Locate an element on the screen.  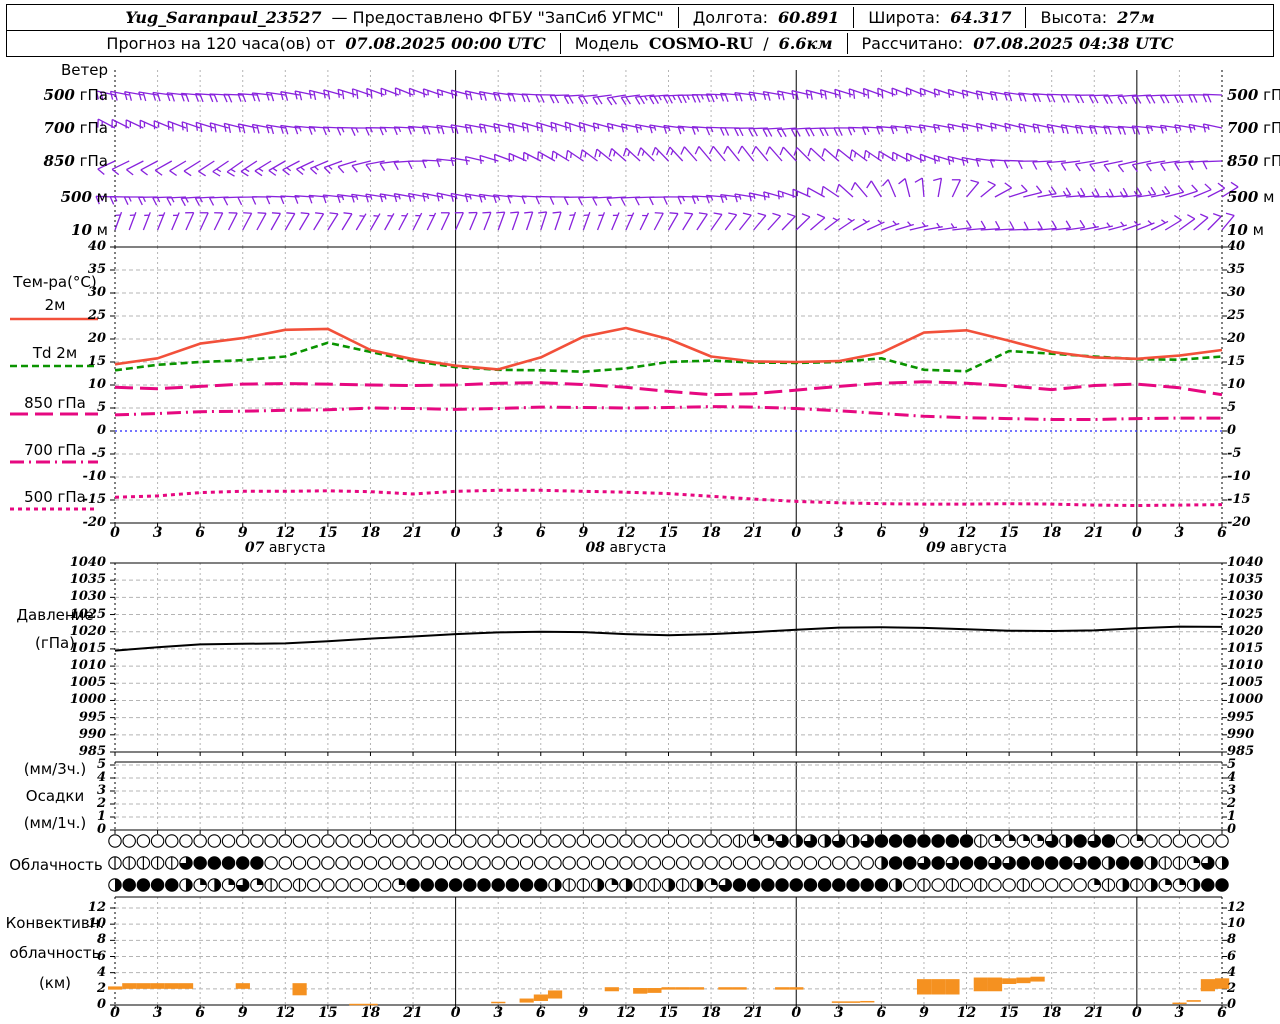
temp-tick-right: 15 is located at coordinates (1236, 361).